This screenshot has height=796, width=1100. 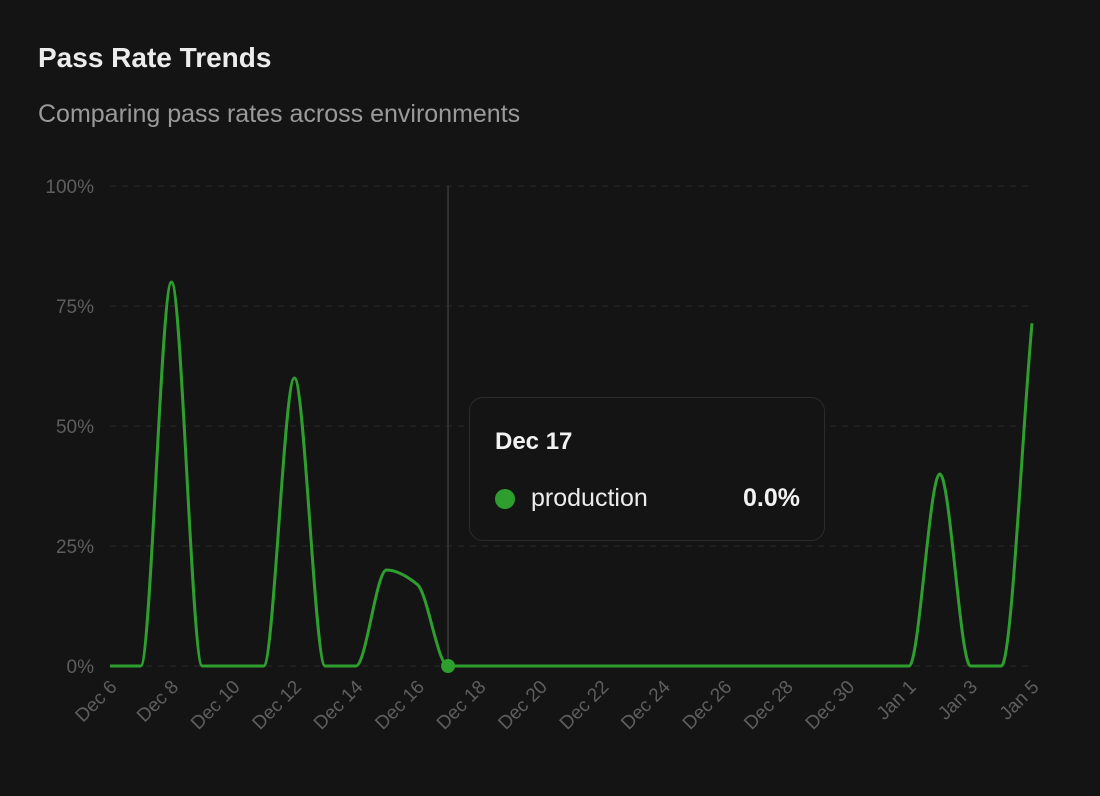 I want to click on x-tick-label: Dec 16, so click(x=399, y=705).